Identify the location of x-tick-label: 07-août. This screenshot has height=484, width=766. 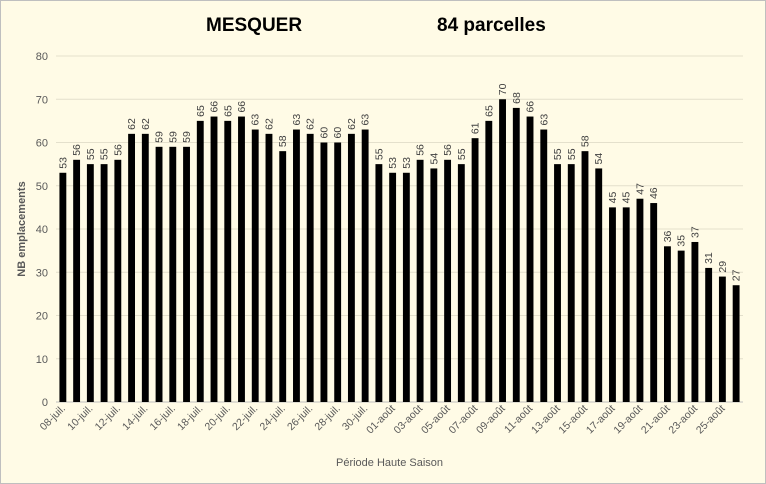
(464, 420).